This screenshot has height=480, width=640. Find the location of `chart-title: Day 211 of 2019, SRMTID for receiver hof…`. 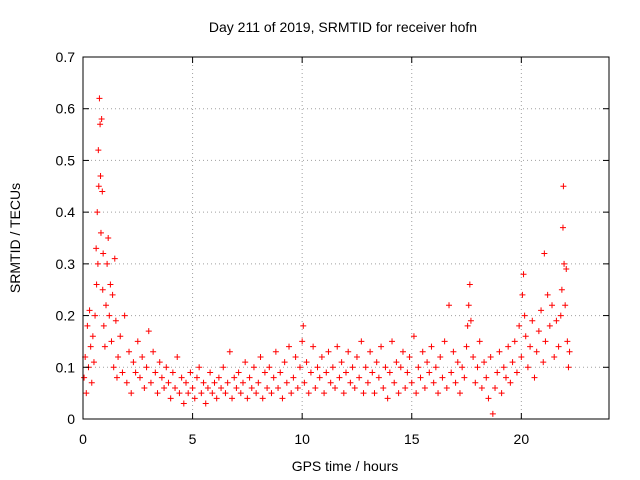

chart-title: Day 211 of 2019, SRMTID for receiver hof… is located at coordinates (343, 27).